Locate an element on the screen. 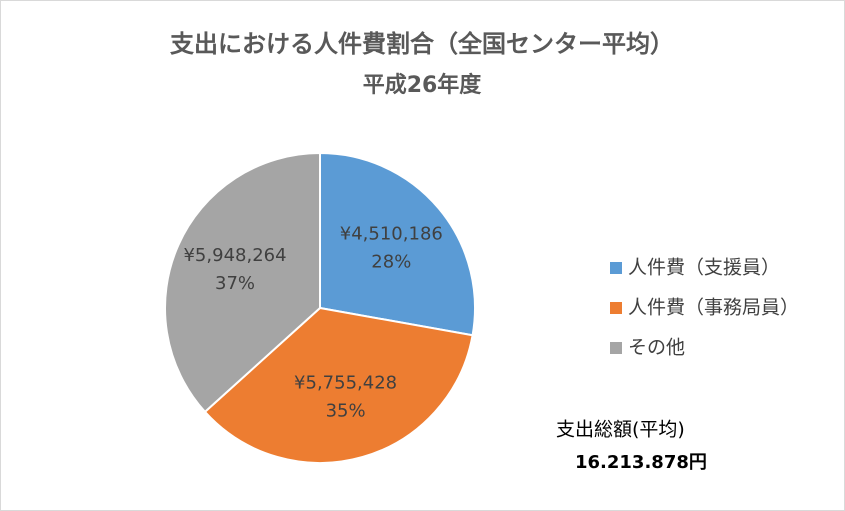 The image size is (845, 511). legend-label: 人件費（支援員） is located at coordinates (704, 268).